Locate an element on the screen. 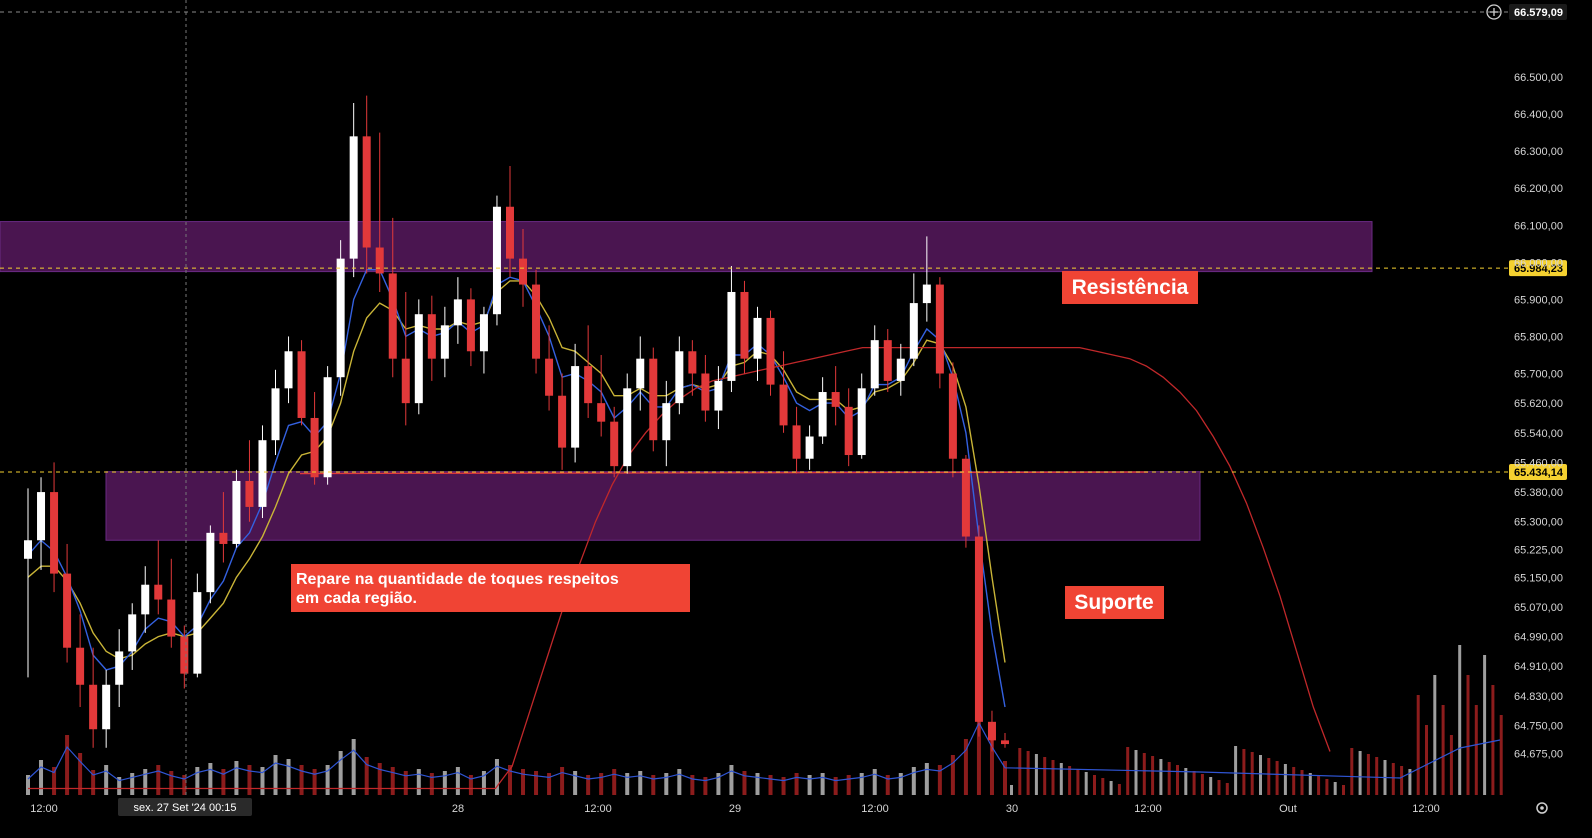  note-label-line: Repare na quantidade de toques respeitos is located at coordinates (457, 579).